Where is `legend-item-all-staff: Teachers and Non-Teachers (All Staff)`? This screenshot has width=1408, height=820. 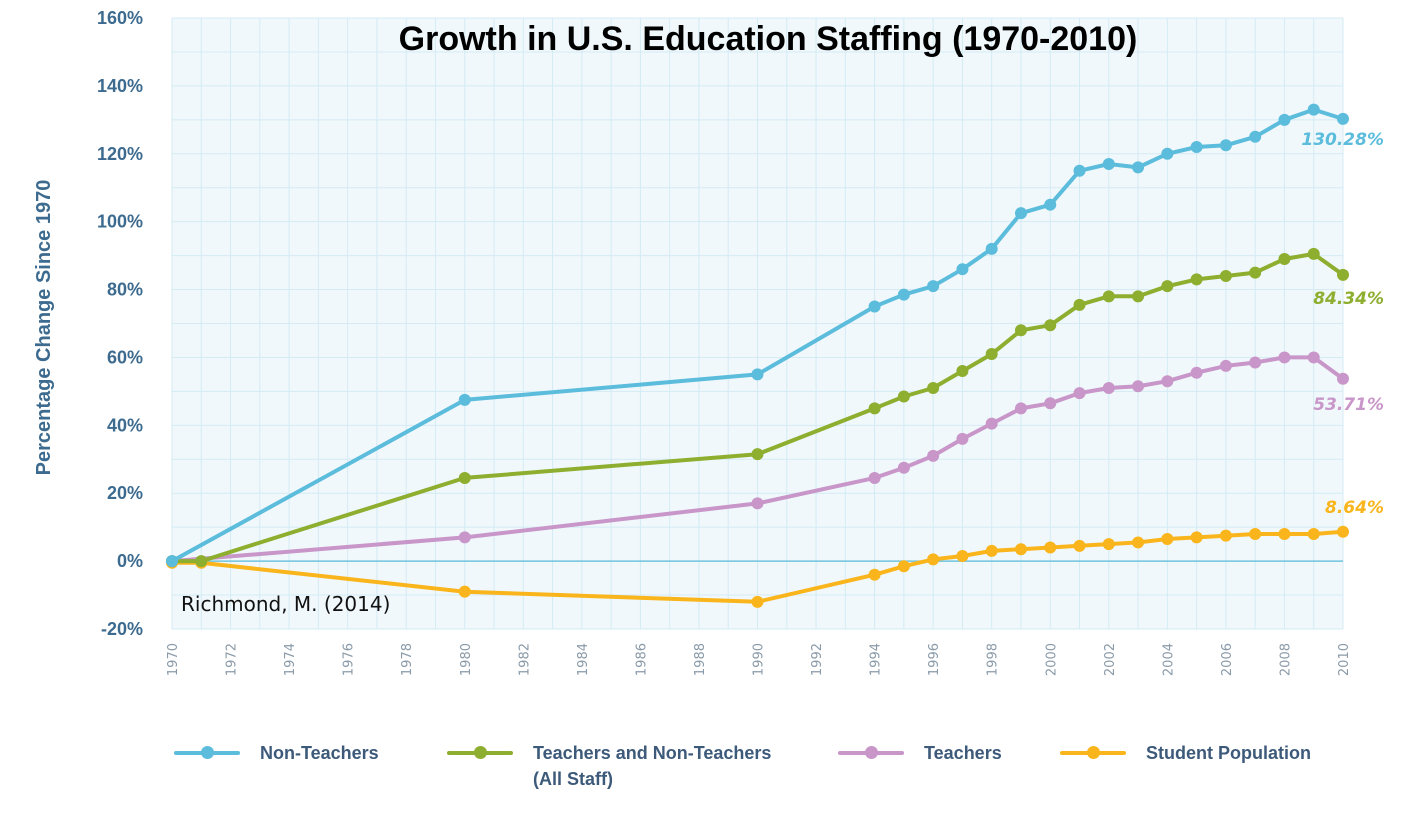 legend-item-all-staff: Teachers and Non-Teachers (All Staff) is located at coordinates (609, 766).